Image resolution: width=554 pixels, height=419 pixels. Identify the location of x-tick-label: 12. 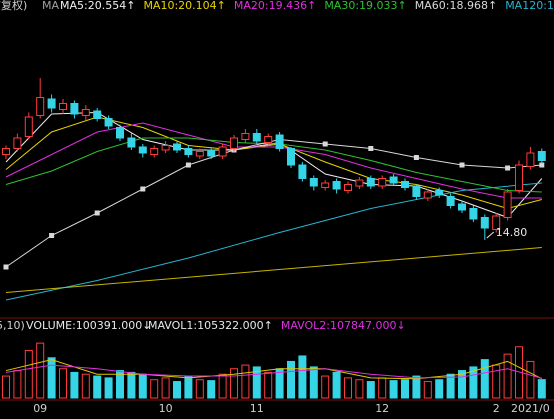
(382, 408).